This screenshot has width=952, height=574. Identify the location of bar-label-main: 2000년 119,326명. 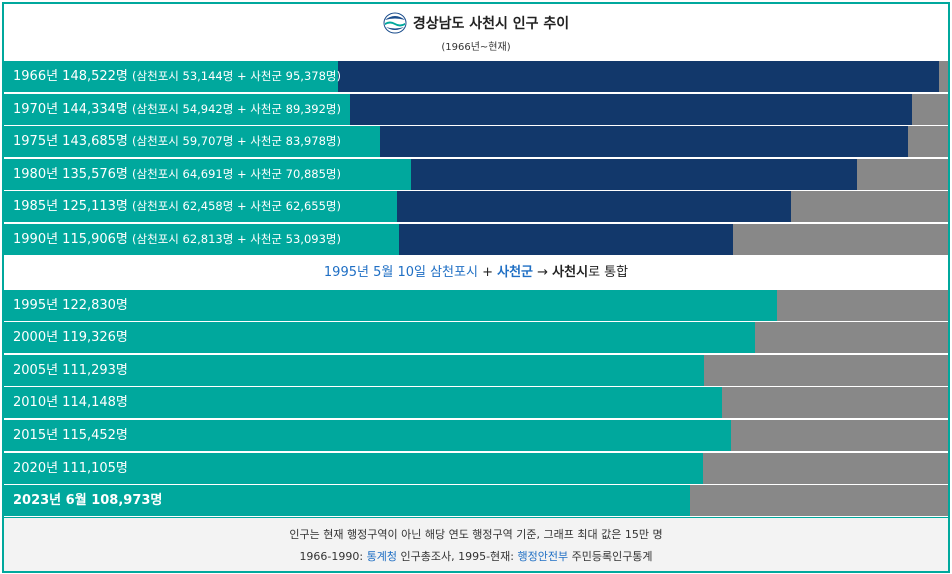
(70, 337).